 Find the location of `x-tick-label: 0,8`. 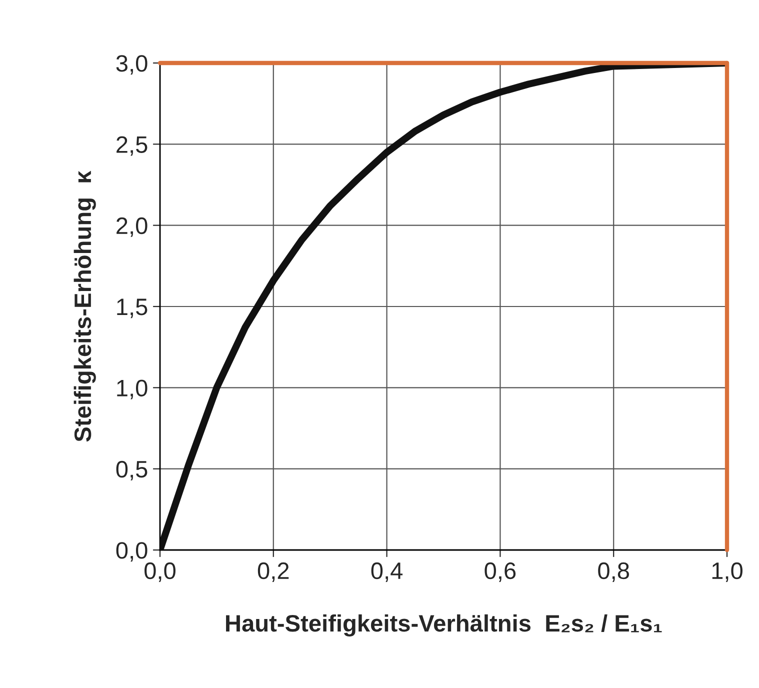

x-tick-label: 0,8 is located at coordinates (613, 572).